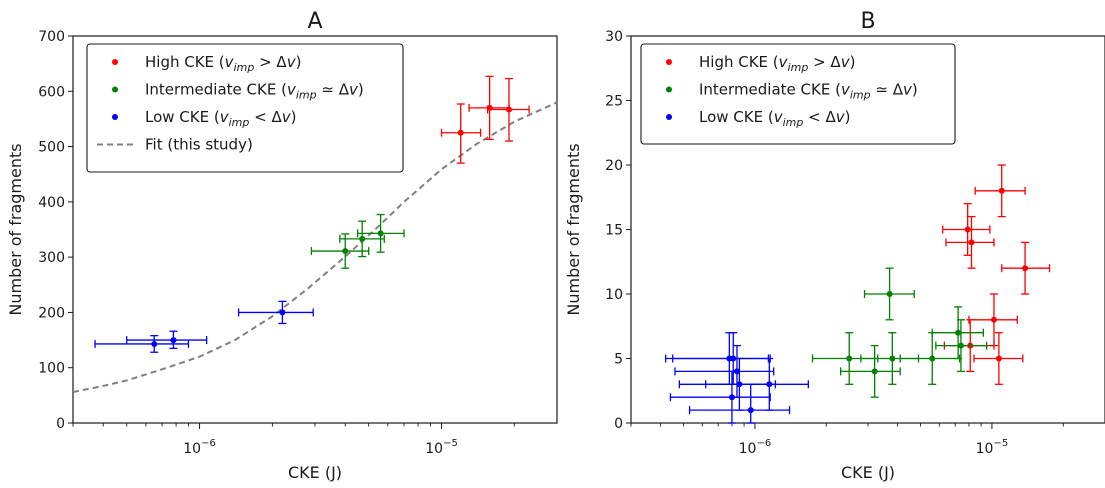 This screenshot has height=488, width=1105. What do you see at coordinates (614, 231) in the screenshot?
I see `y-tick-label: 15` at bounding box center [614, 231].